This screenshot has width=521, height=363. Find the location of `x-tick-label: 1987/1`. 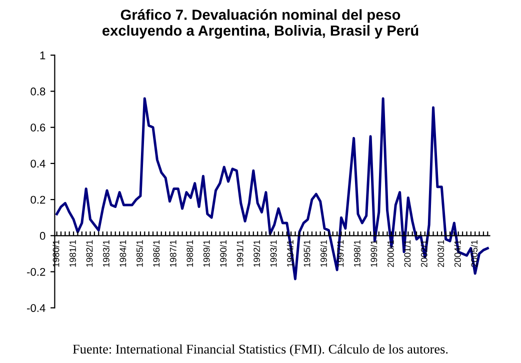

x-tick-label: 1987/1 is located at coordinates (173, 253).